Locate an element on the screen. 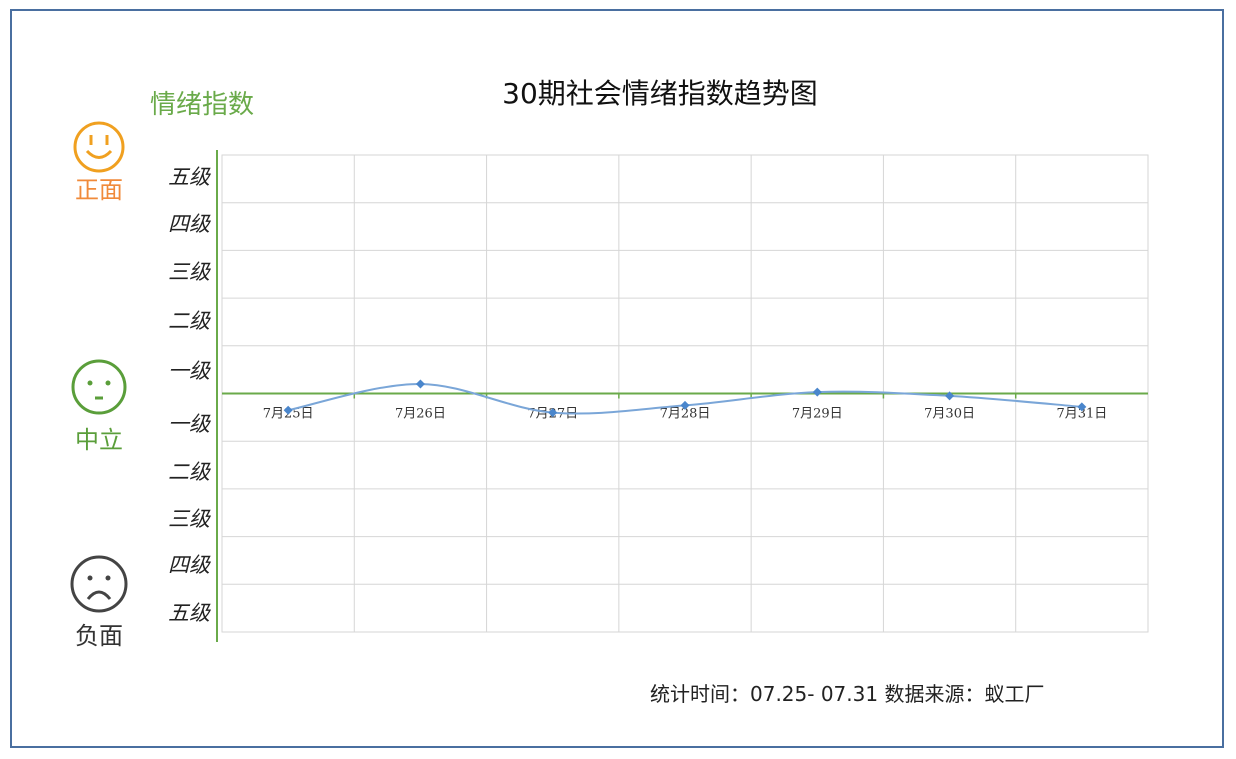 This screenshot has width=1236, height=759. x-tick-label: 7月29日 is located at coordinates (817, 414).